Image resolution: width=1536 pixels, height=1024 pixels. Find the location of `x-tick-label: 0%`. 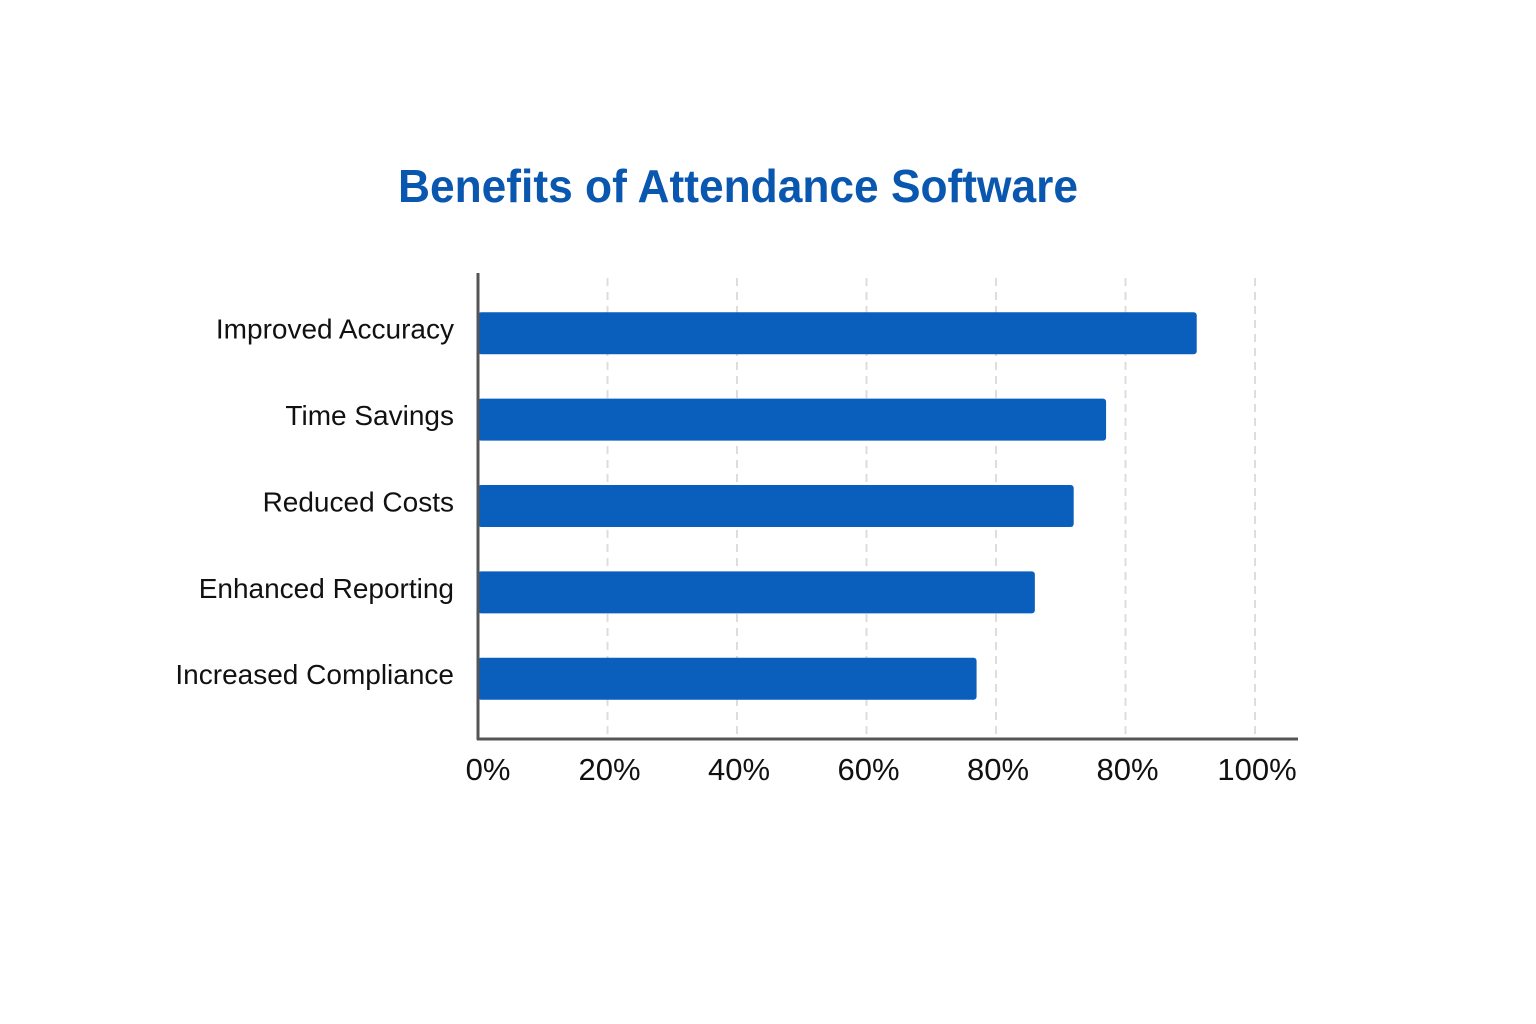

x-tick-label: 0% is located at coordinates (488, 769).